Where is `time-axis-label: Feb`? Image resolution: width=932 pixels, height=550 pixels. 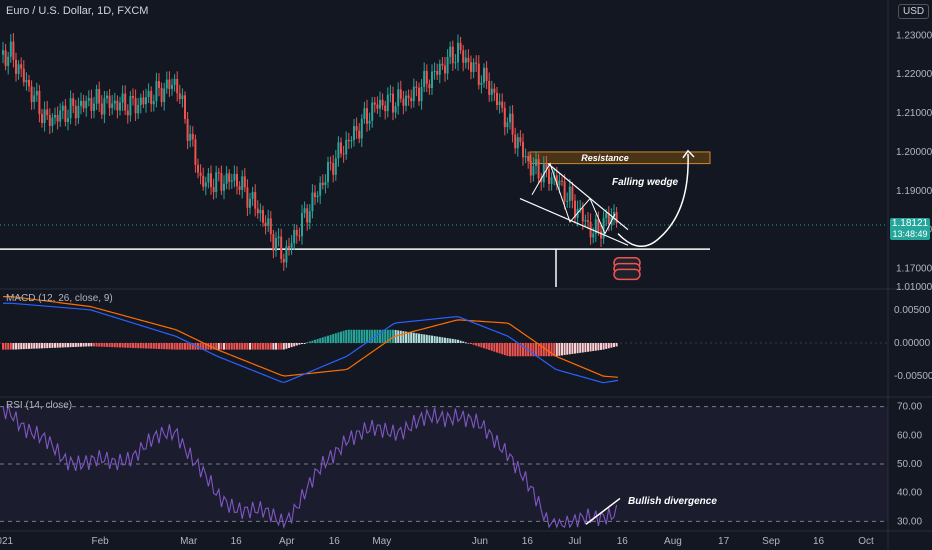 time-axis-label: Feb is located at coordinates (100, 541).